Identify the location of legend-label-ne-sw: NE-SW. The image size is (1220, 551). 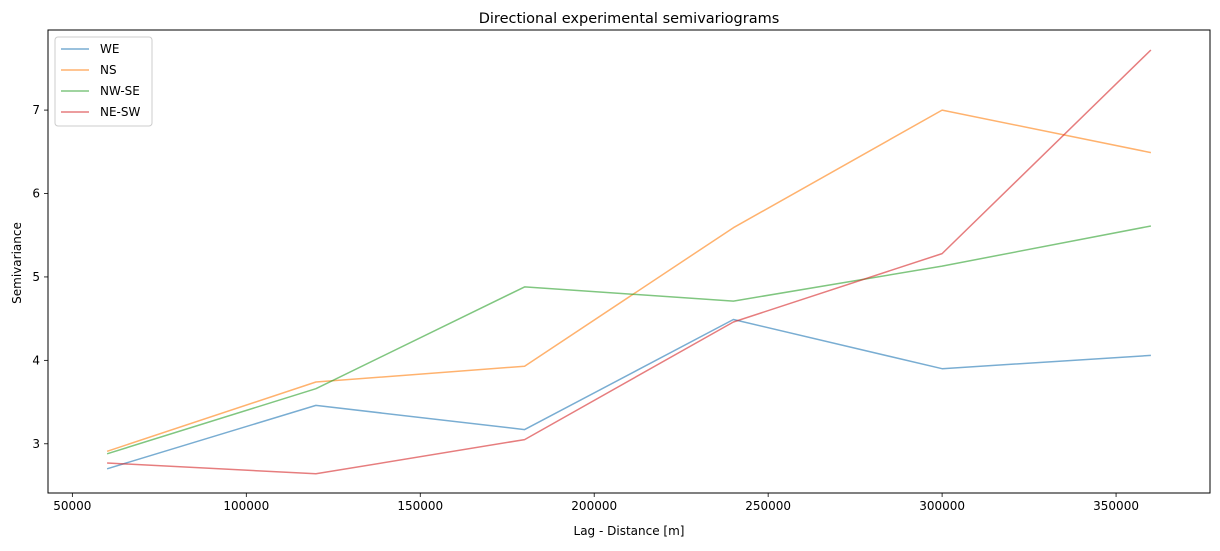
(120, 112).